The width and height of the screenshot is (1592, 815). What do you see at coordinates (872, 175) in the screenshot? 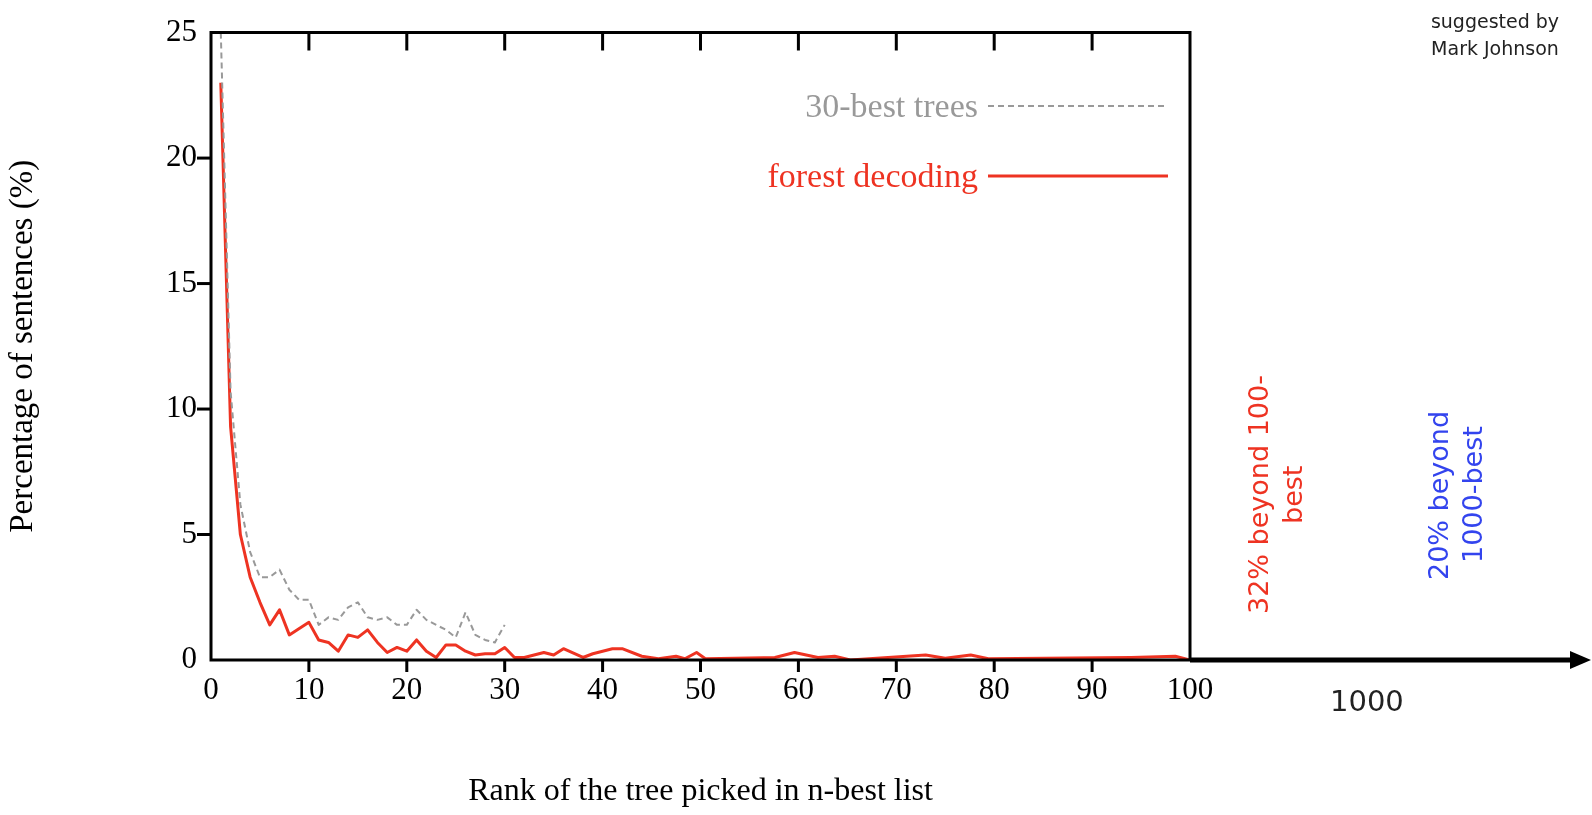
I see `text: forest decoding` at bounding box center [872, 175].